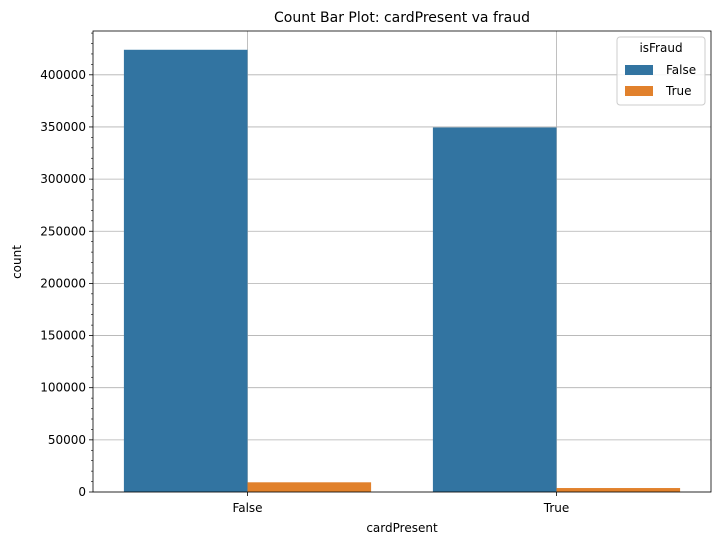 The width and height of the screenshot is (722, 545). I want to click on y-tick-label: 100000, so click(63, 388).